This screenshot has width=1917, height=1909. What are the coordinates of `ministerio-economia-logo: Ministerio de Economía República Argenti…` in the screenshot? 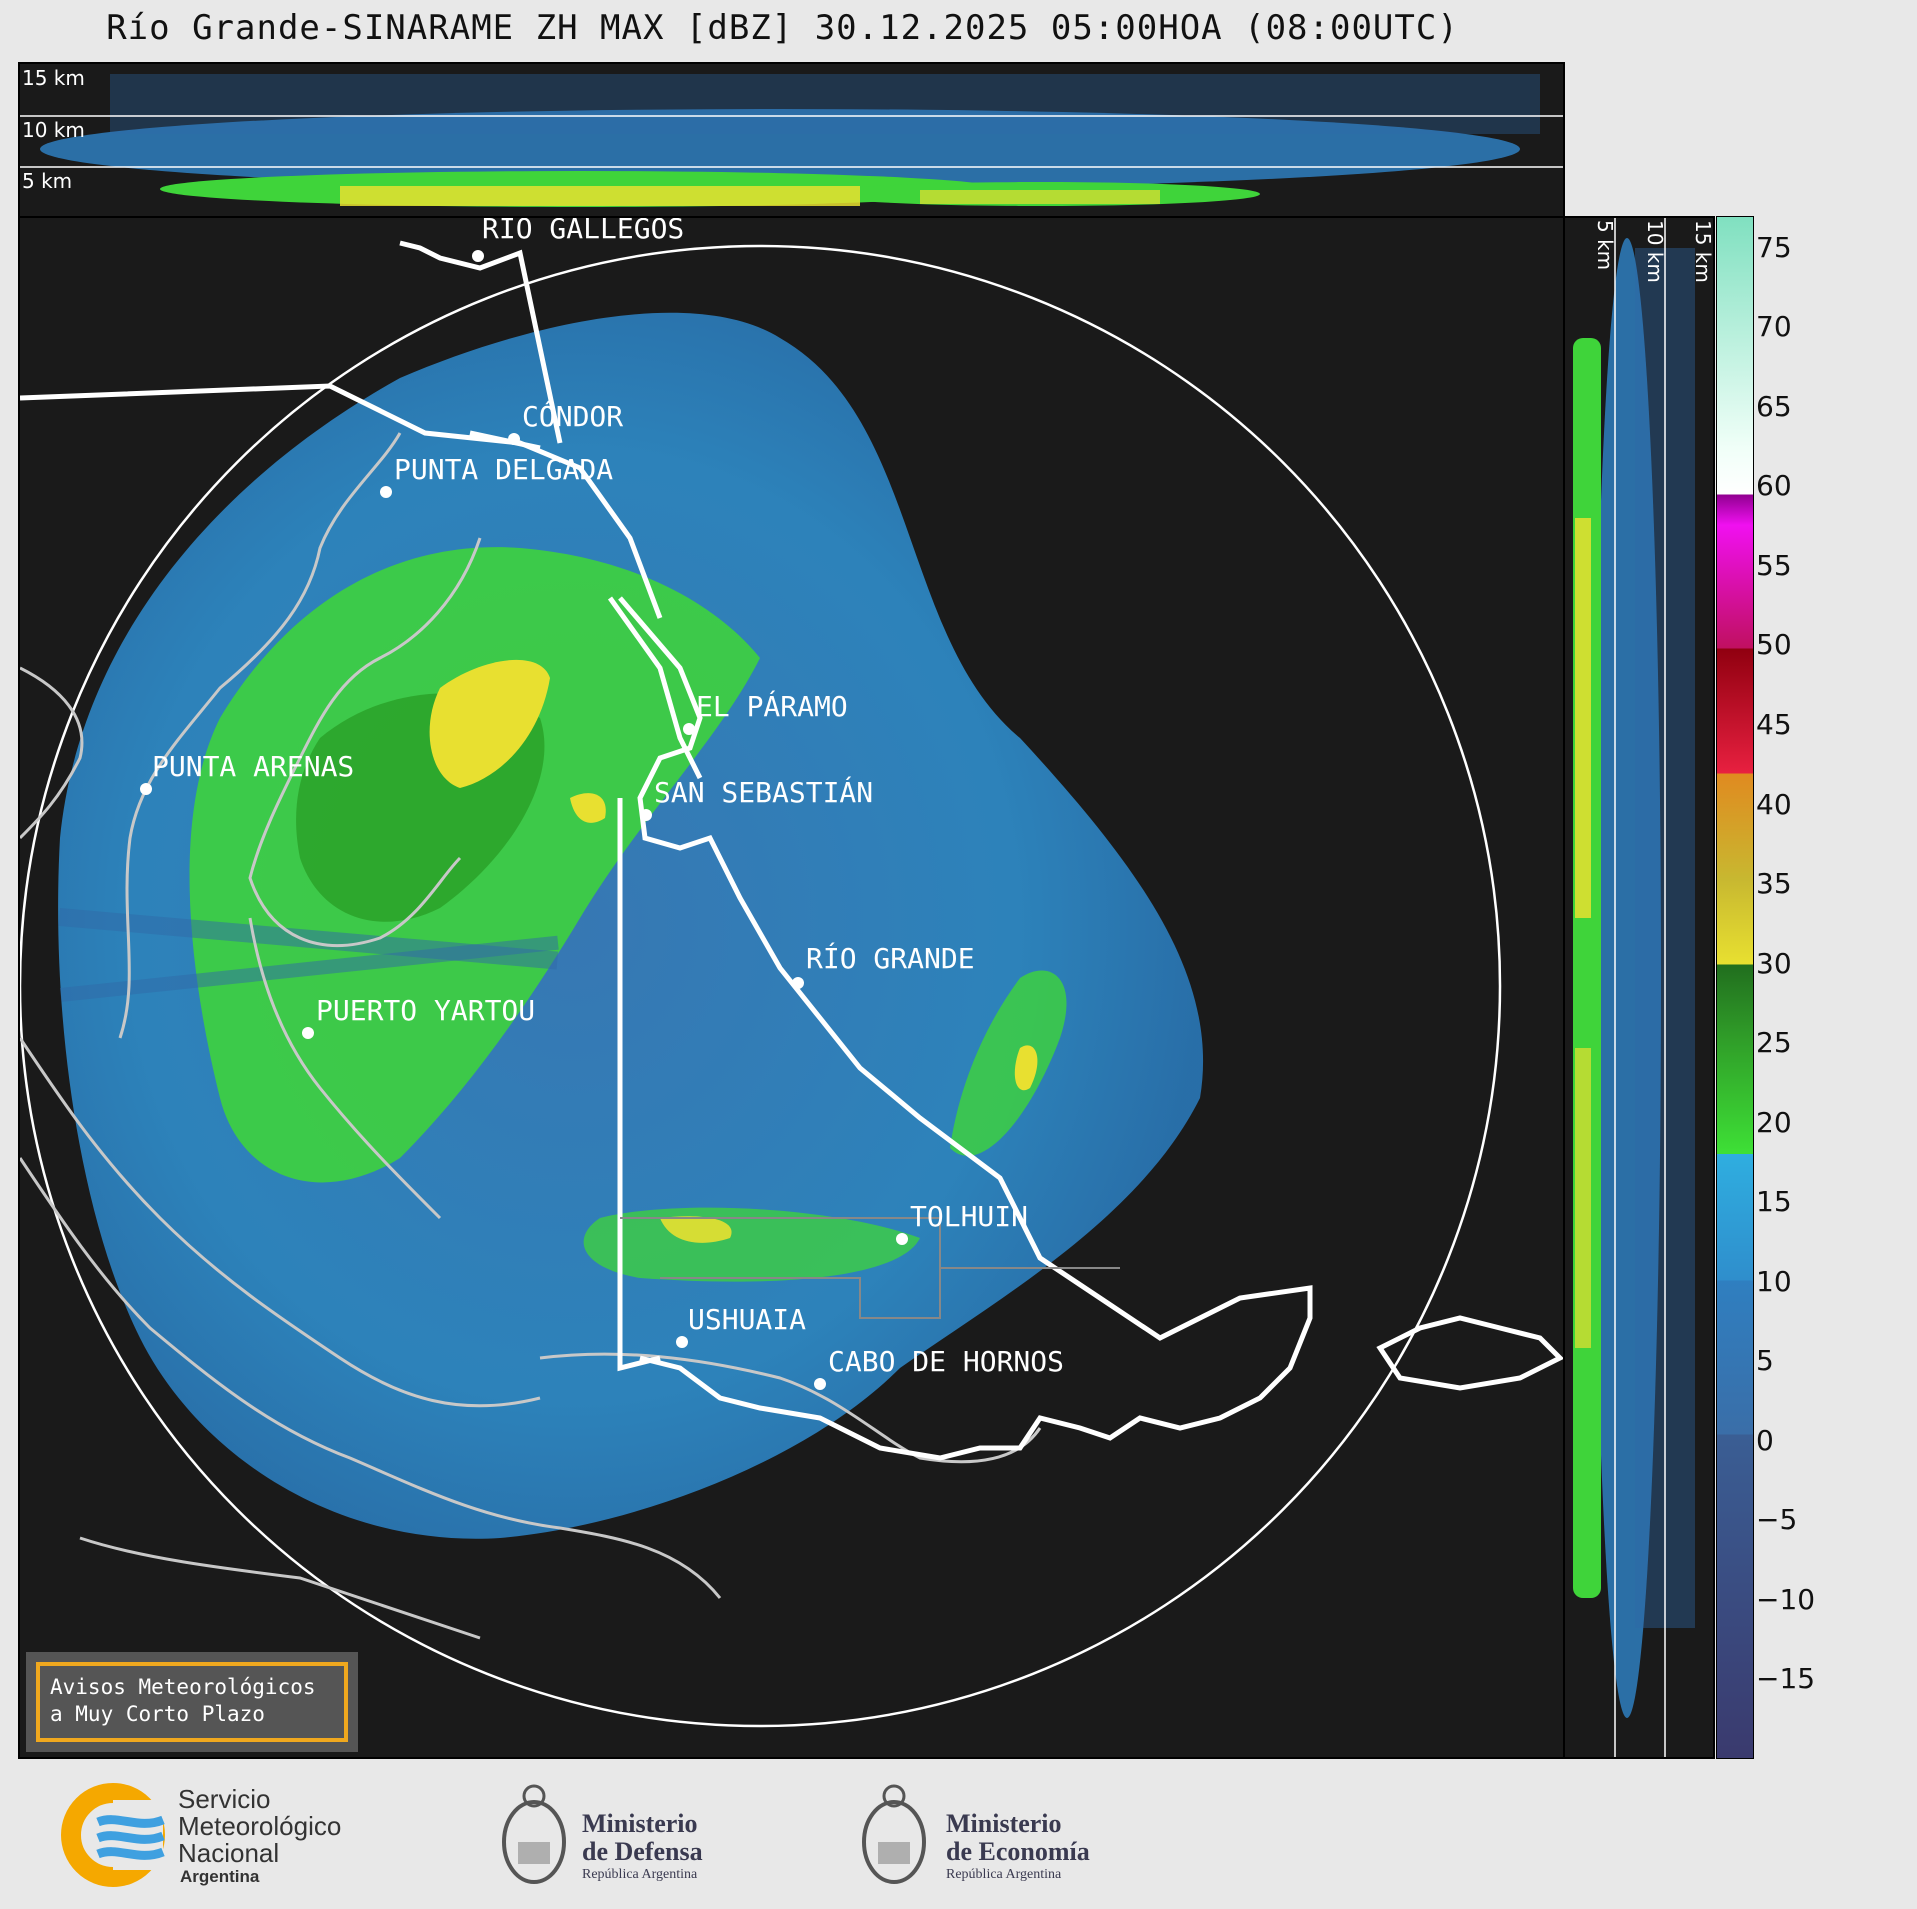 It's located at (994, 1837).